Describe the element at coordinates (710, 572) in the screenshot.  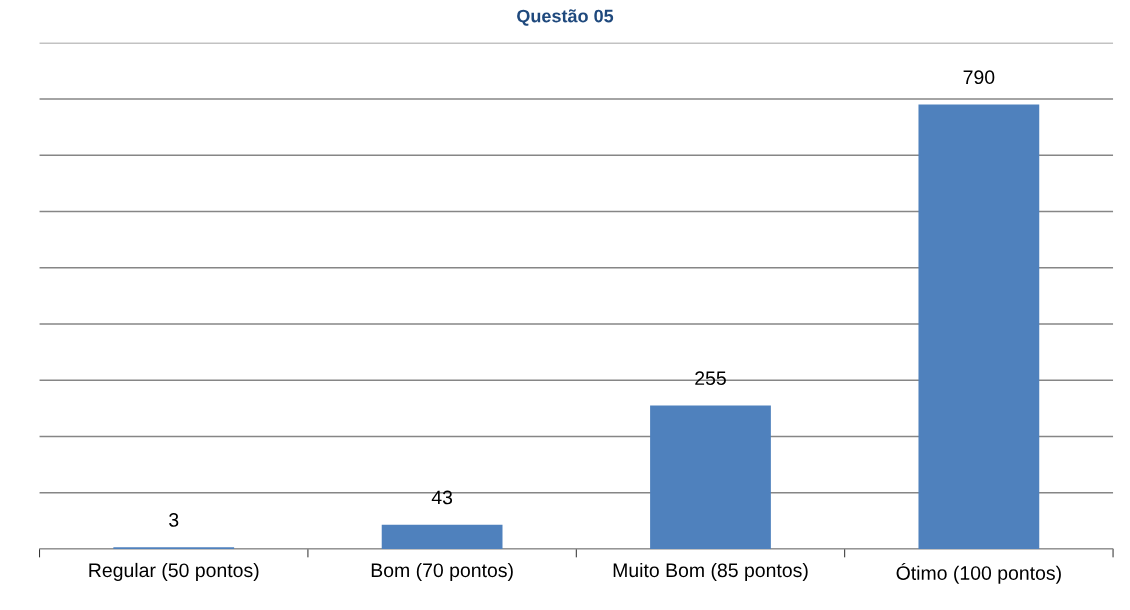
I see `x-tick-label: Muito Bom (85 pontos)` at that location.